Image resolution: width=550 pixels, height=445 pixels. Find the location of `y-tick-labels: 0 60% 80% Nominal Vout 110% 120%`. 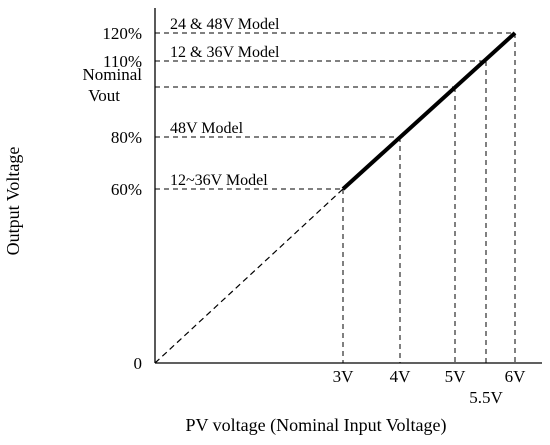

y-tick-labels: 0 60% 80% Nominal Vout 110% 120% is located at coordinates (113, 198).